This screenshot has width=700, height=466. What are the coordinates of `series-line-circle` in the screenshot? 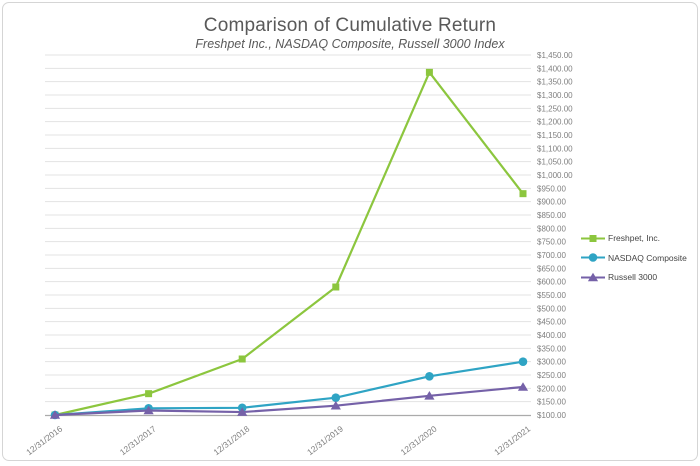 It's located at (289, 388).